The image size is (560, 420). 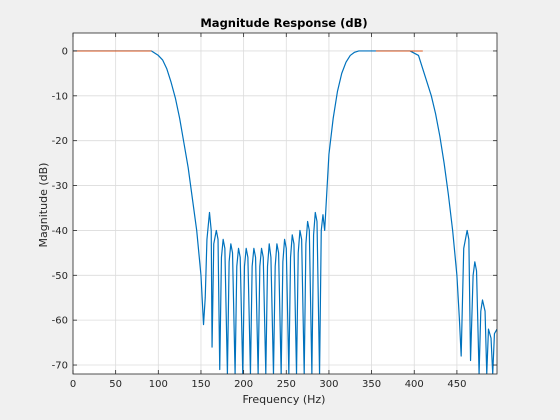 I want to click on y-axis-label: Magnitude (dB), so click(x=43, y=205).